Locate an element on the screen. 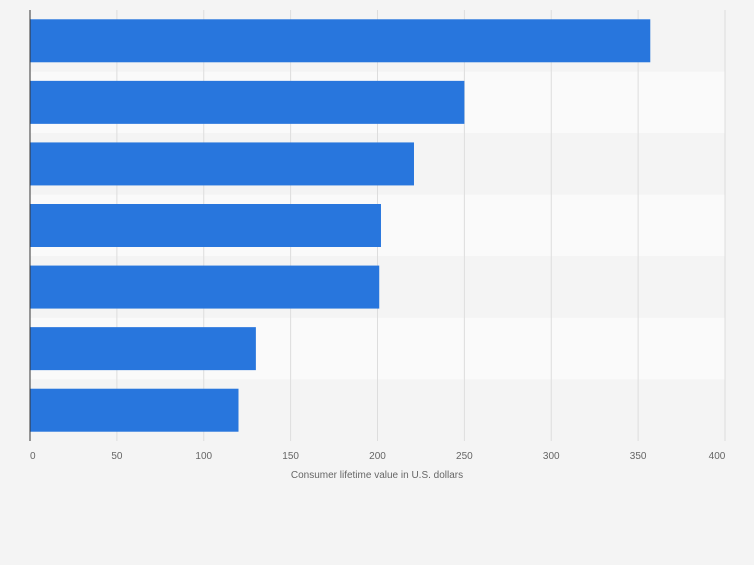 Image resolution: width=754 pixels, height=565 pixels. x-tick-label: 250 is located at coordinates (464, 456).